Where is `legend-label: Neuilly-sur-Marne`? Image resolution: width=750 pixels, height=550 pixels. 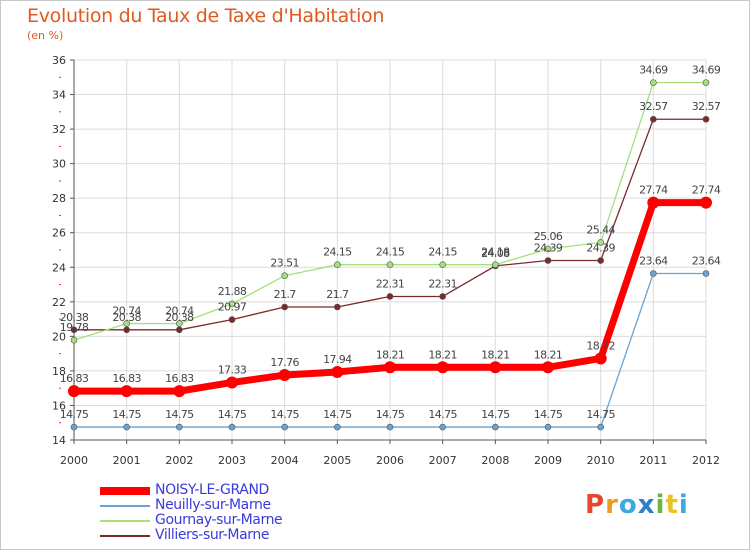 legend-label: Neuilly-sur-Marne is located at coordinates (213, 505).